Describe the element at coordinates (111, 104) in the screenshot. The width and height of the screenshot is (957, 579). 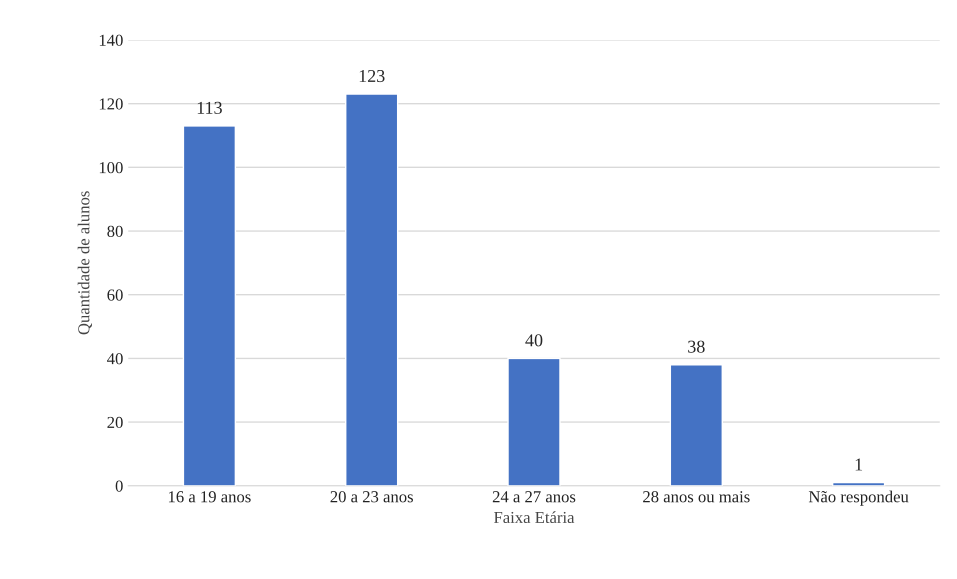
I see `y-tick-label: 120` at that location.